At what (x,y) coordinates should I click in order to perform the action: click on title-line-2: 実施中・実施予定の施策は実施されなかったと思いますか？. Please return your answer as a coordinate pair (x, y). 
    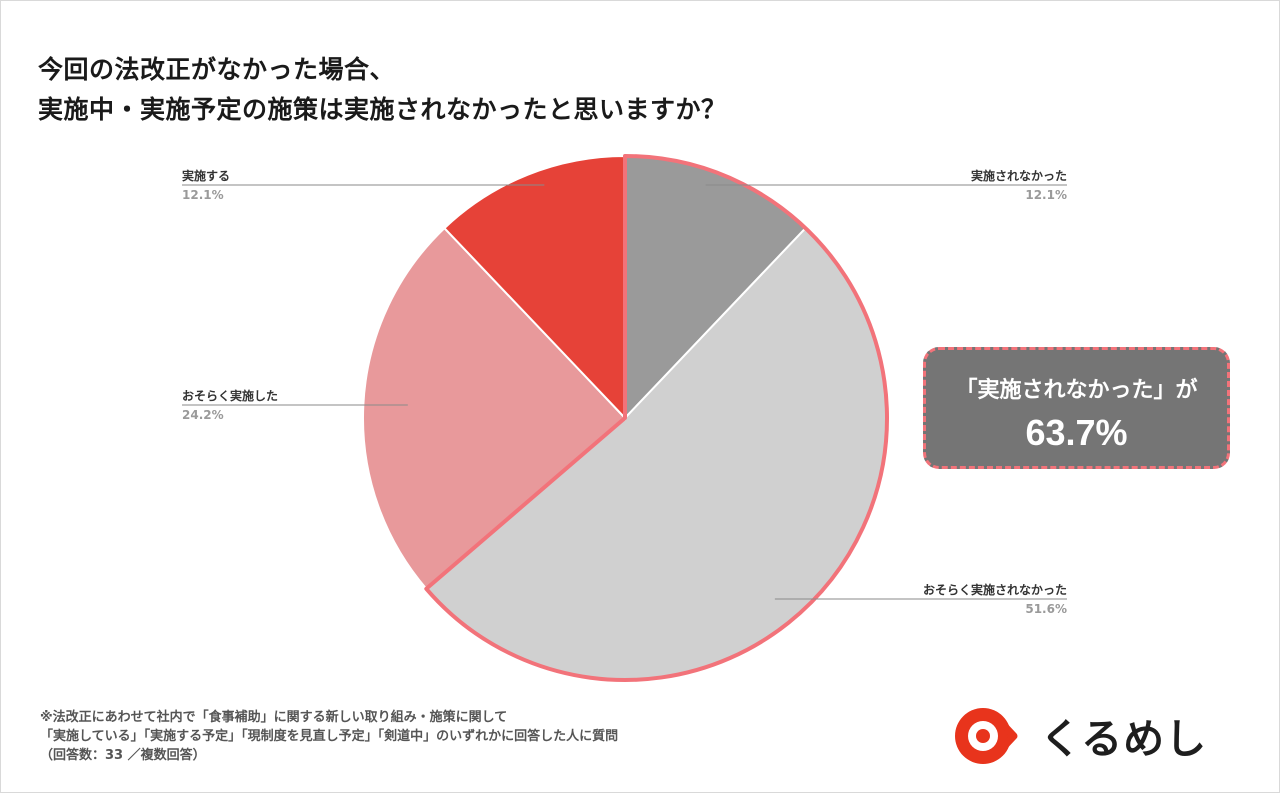
    Looking at the image, I should click on (382, 109).